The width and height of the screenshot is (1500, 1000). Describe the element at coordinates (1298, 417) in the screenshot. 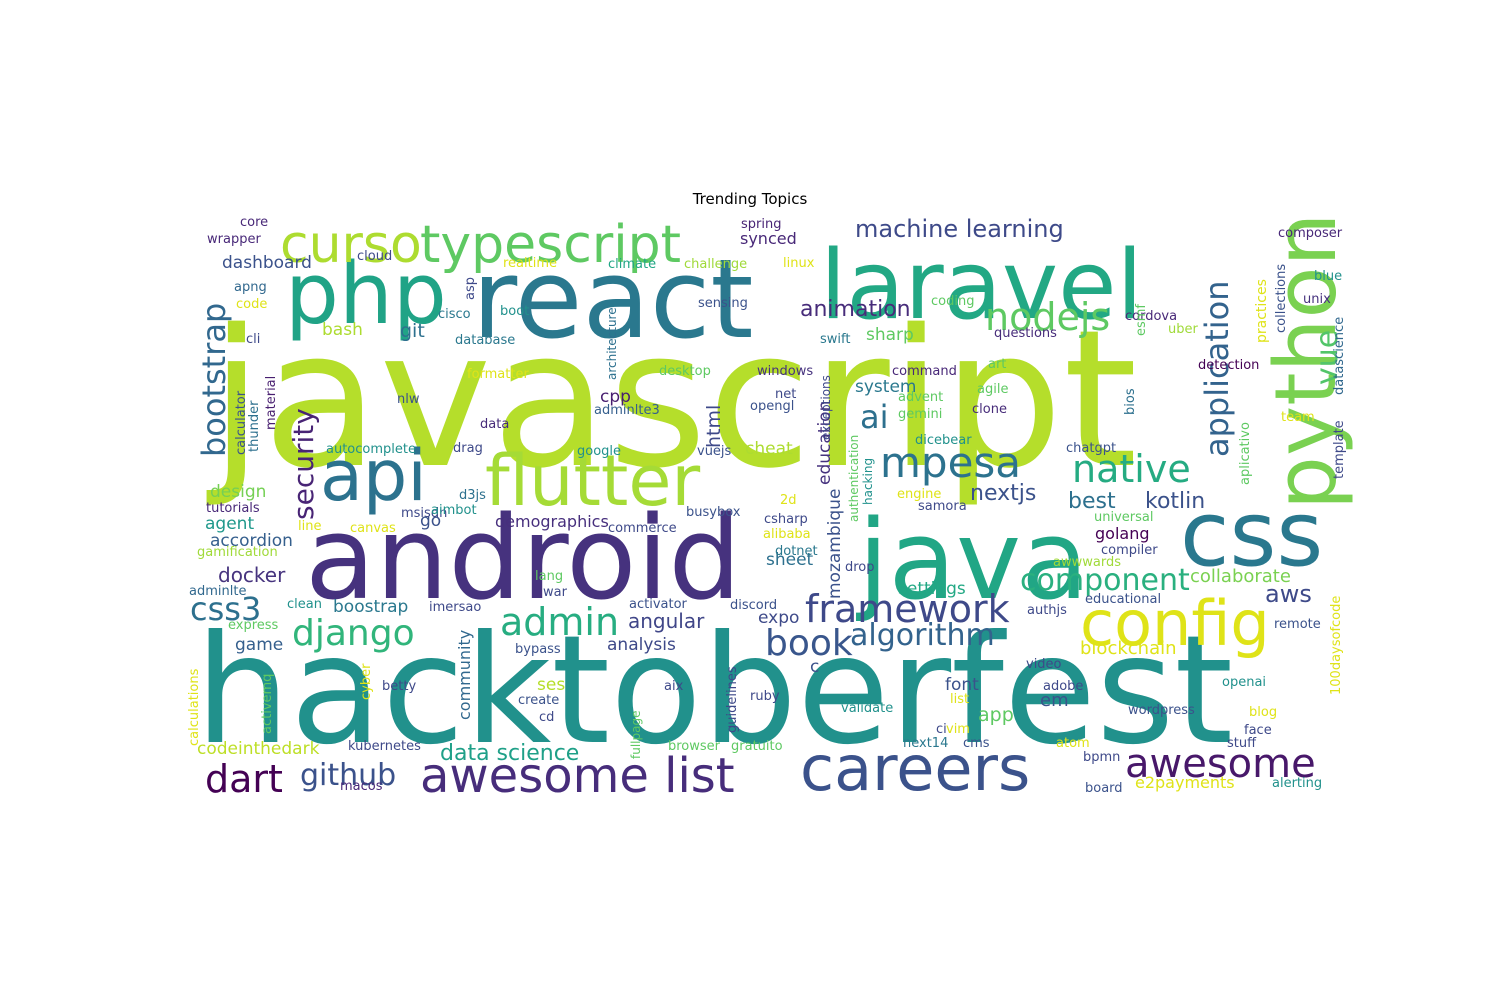

I see `word-team: team` at that location.